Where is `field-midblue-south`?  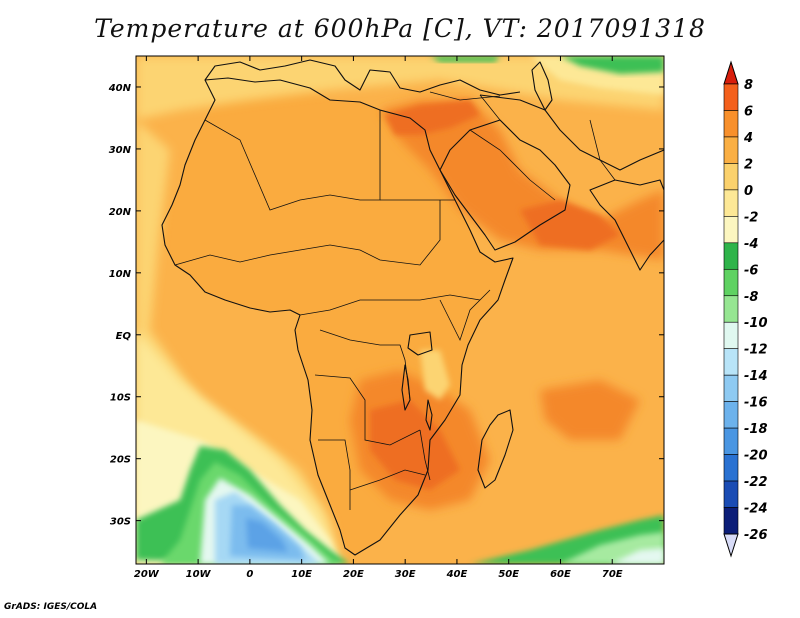 field-midblue-south is located at coordinates (267, 535).